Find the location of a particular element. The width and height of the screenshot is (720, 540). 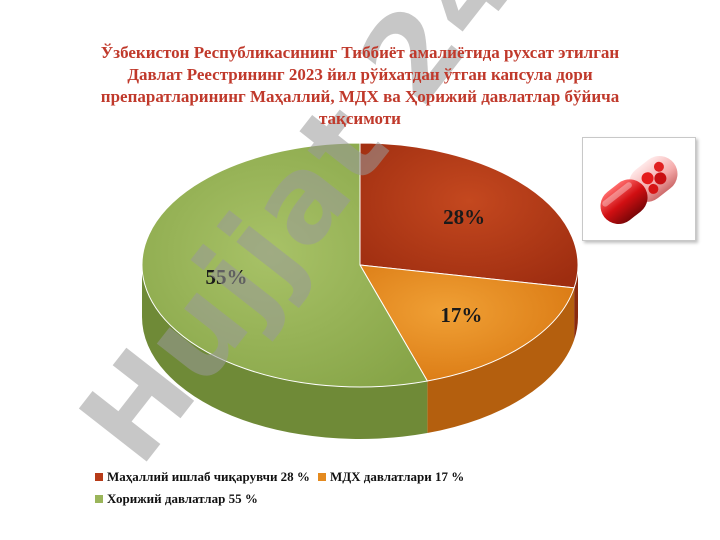

data-label: 28% is located at coordinates (464, 217).